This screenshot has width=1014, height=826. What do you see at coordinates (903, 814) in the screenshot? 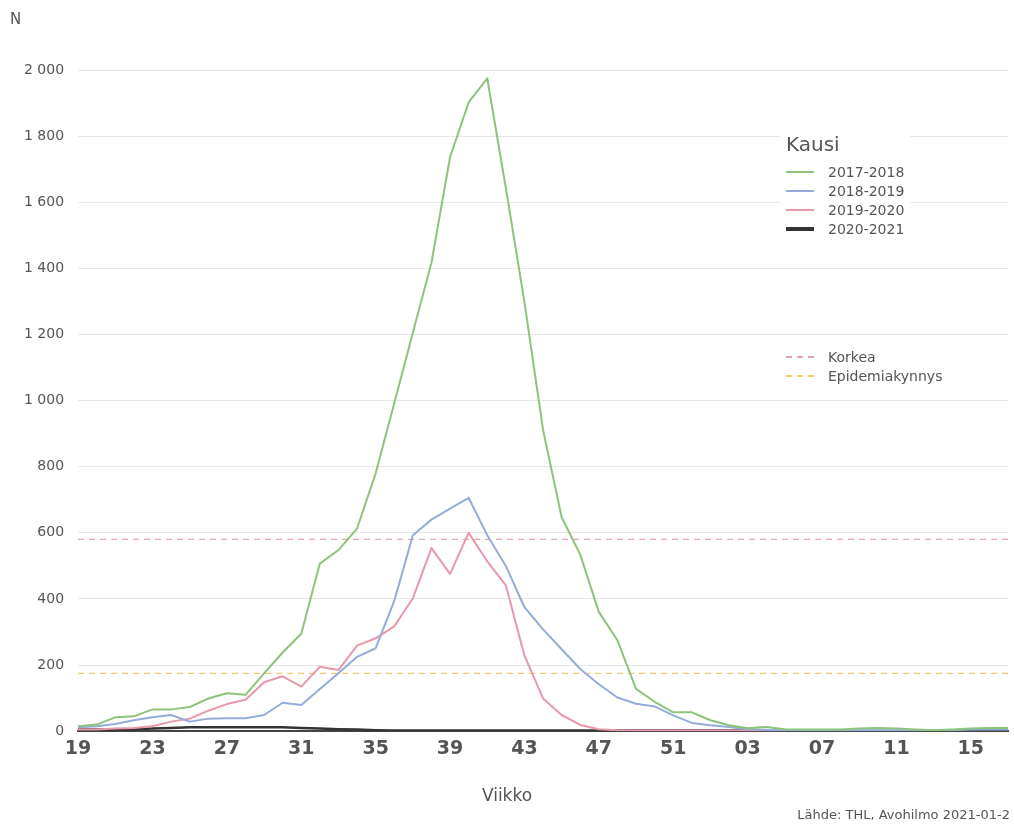
I see `text: Lähde: THL, Avohilmo 2021-01-2` at bounding box center [903, 814].